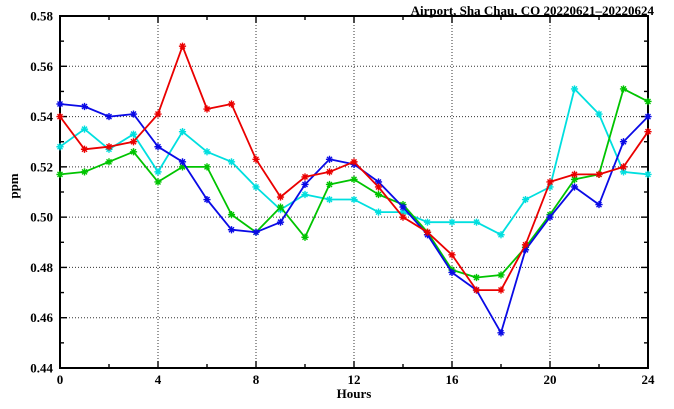 This screenshot has width=674, height=409. What do you see at coordinates (41, 368) in the screenshot?
I see `y-tick-label: 0.44` at bounding box center [41, 368].